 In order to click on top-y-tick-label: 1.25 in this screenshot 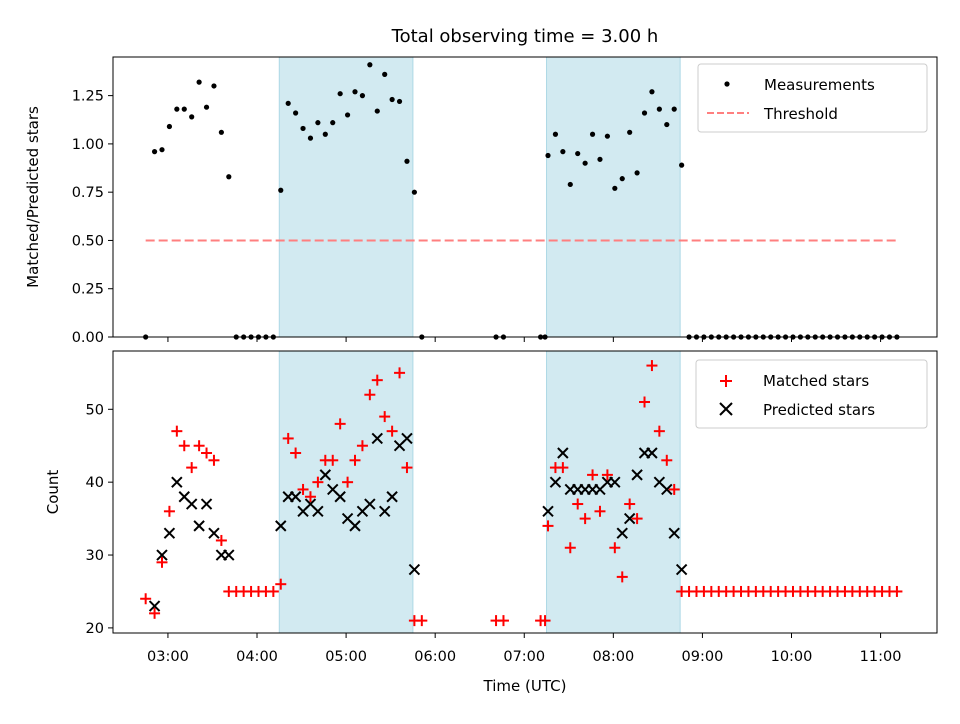, I will do `click(88, 97)`.